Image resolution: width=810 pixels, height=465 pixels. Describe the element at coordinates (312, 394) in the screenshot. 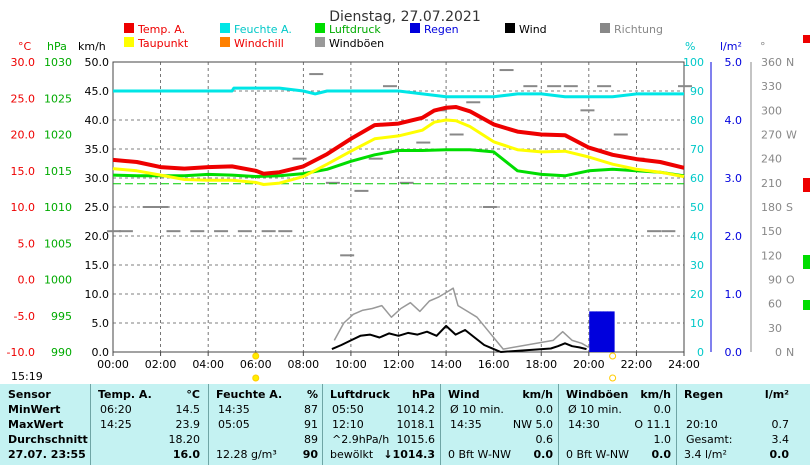

I see `table-col-unit: %` at that location.